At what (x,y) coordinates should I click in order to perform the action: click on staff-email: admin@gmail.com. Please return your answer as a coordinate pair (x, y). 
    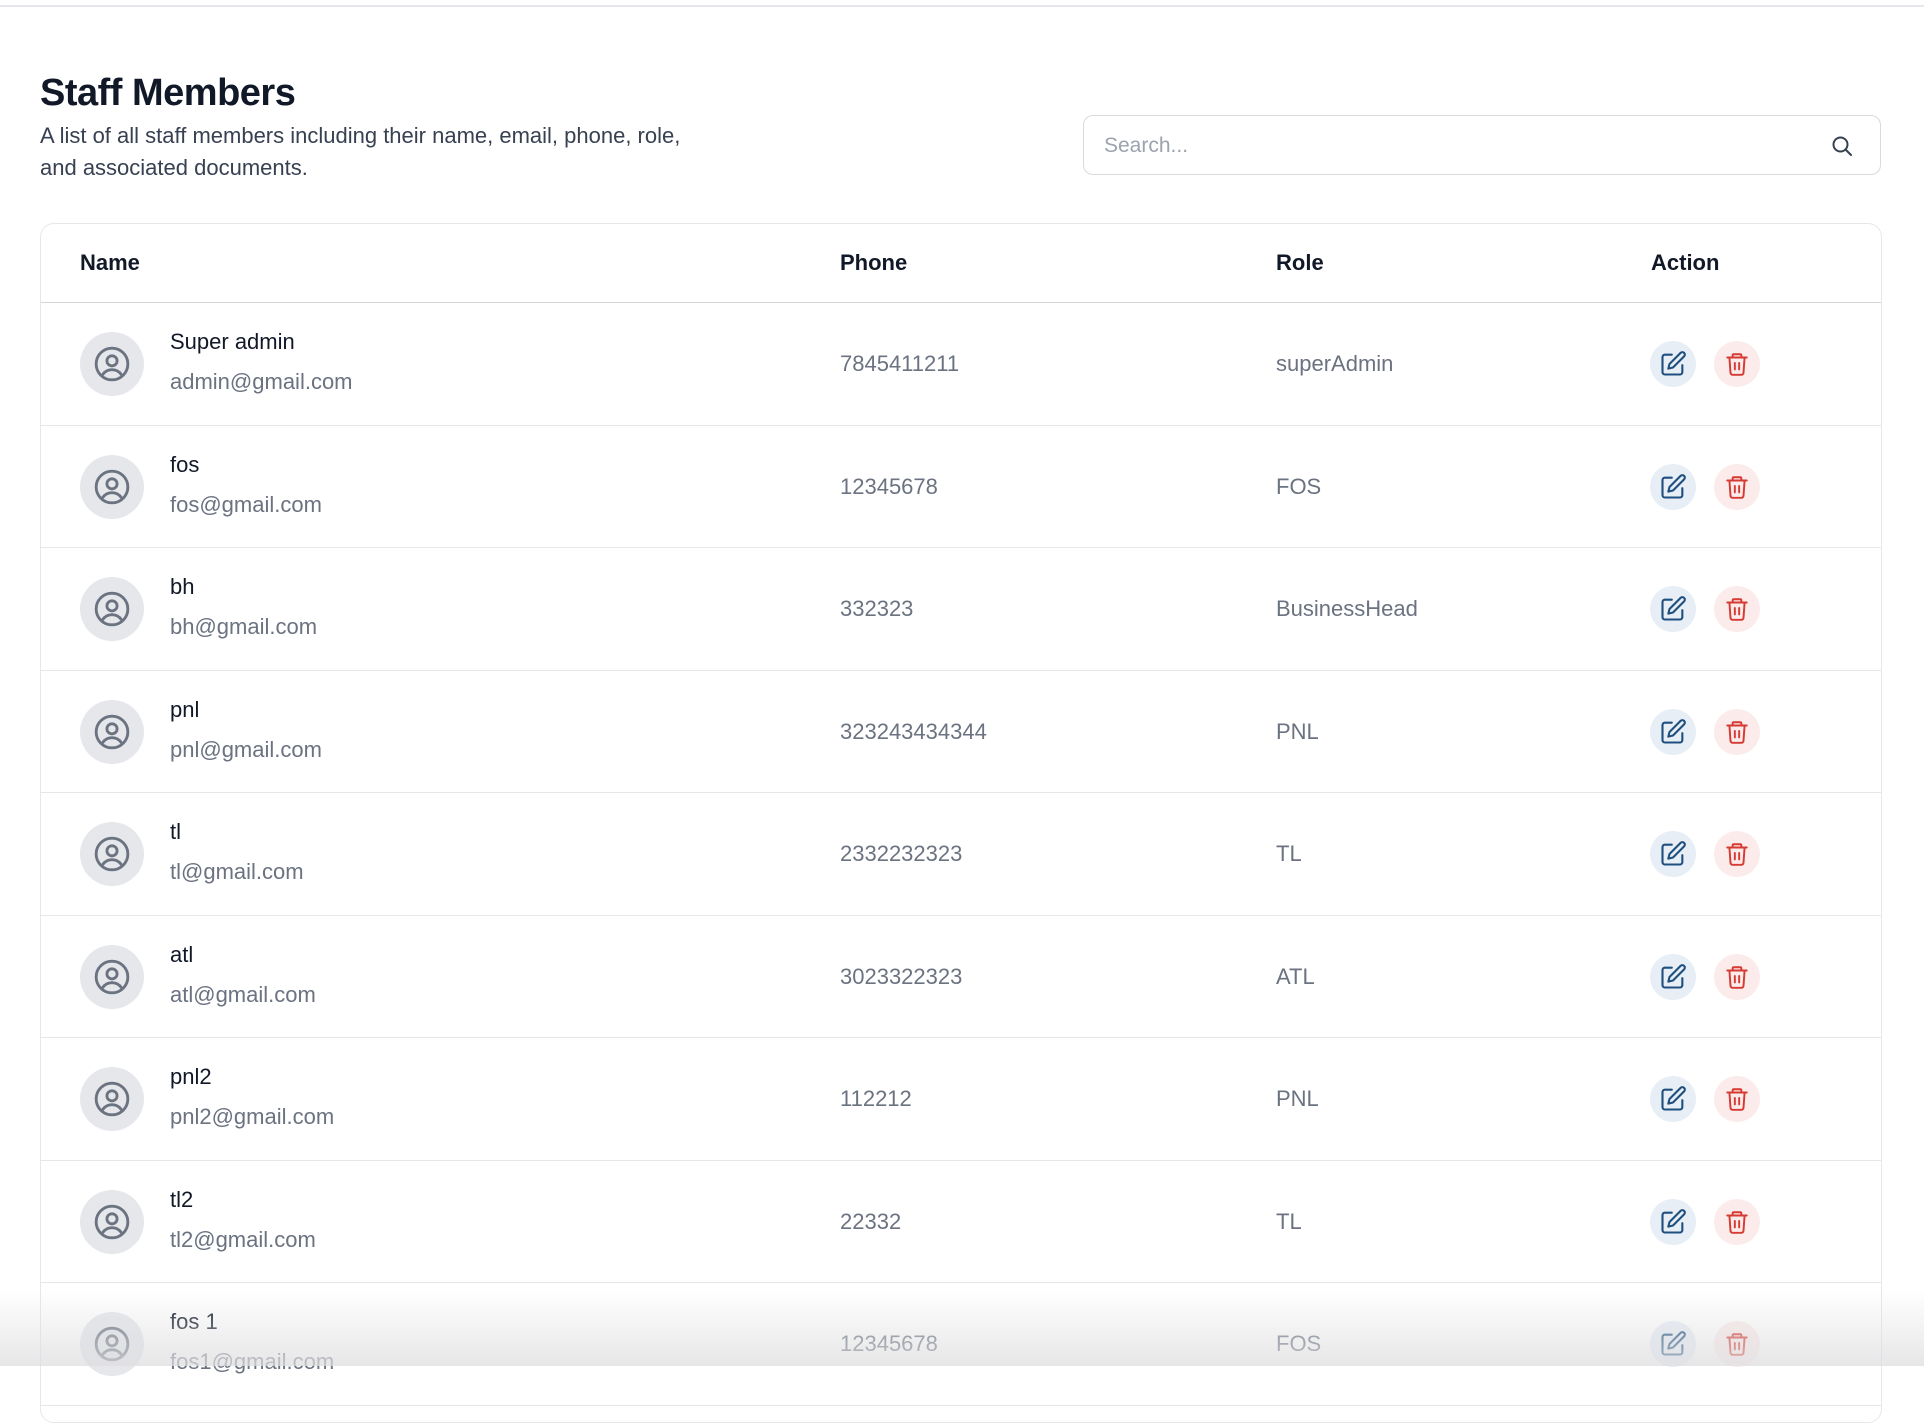
    Looking at the image, I should click on (261, 381).